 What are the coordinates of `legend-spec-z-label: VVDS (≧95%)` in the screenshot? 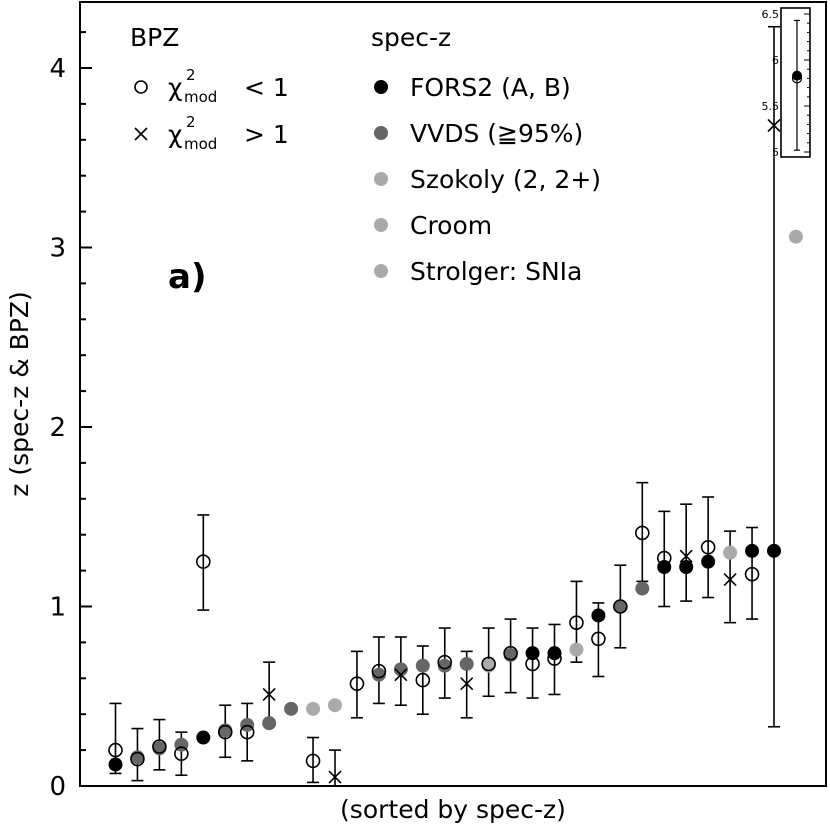 It's located at (496, 133).